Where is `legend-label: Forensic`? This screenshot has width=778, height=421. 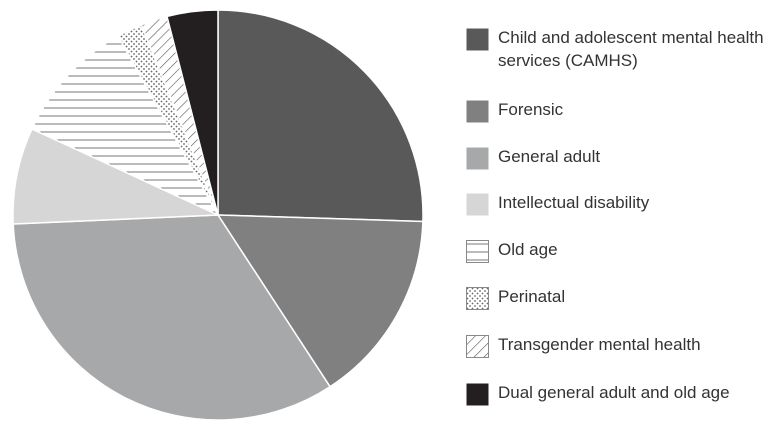
legend-label: Forensic is located at coordinates (531, 109).